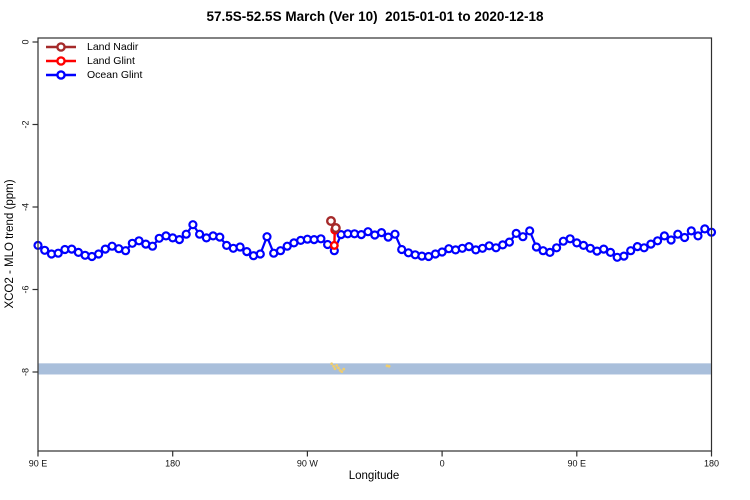  I want to click on legend-item-ocean_glint: Ocean Glint, so click(93, 75).